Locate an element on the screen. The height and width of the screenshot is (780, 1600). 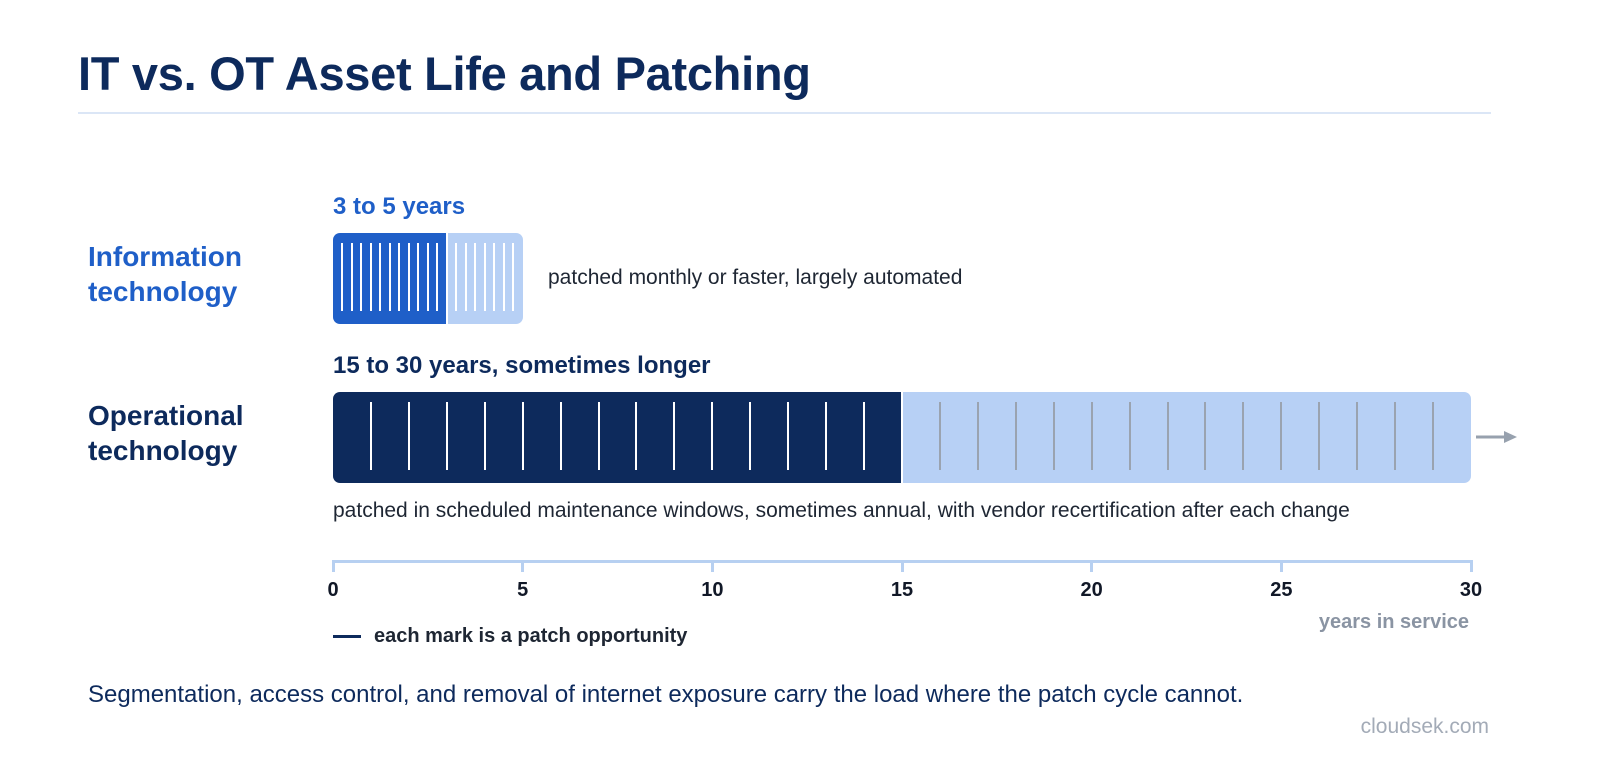
it-label-line-2: technology is located at coordinates (163, 291).